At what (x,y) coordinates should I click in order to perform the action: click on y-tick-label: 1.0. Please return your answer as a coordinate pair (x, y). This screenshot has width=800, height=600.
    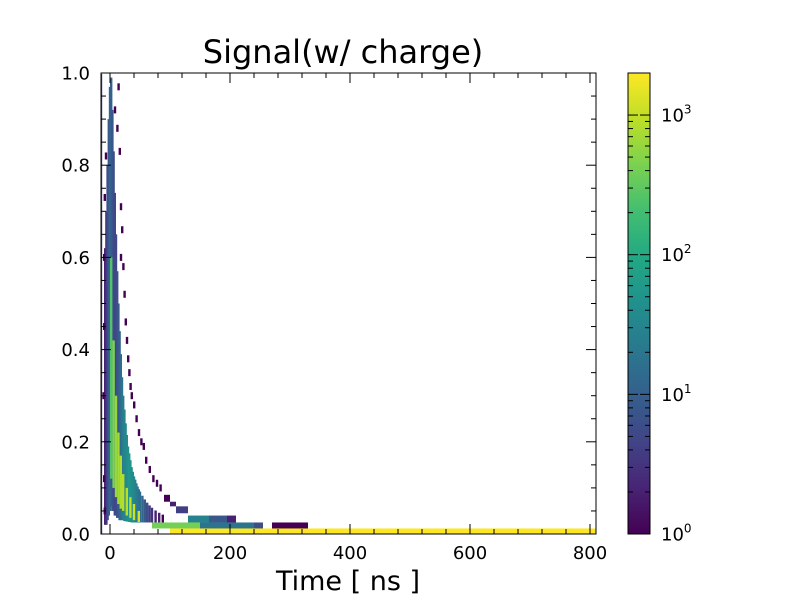
    Looking at the image, I should click on (75, 74).